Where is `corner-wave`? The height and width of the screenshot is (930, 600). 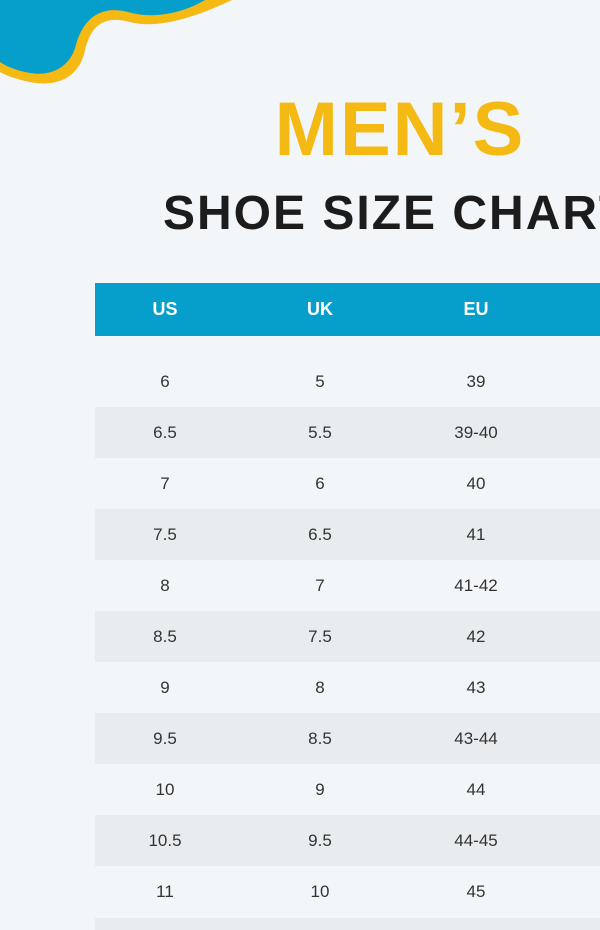 corner-wave is located at coordinates (116, 42).